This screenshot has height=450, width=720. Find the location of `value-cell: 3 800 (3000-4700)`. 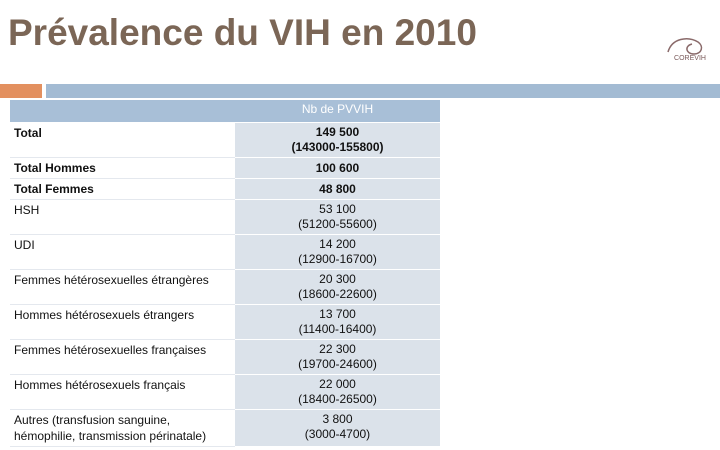

value-cell: 3 800 (3000-4700) is located at coordinates (337, 428).